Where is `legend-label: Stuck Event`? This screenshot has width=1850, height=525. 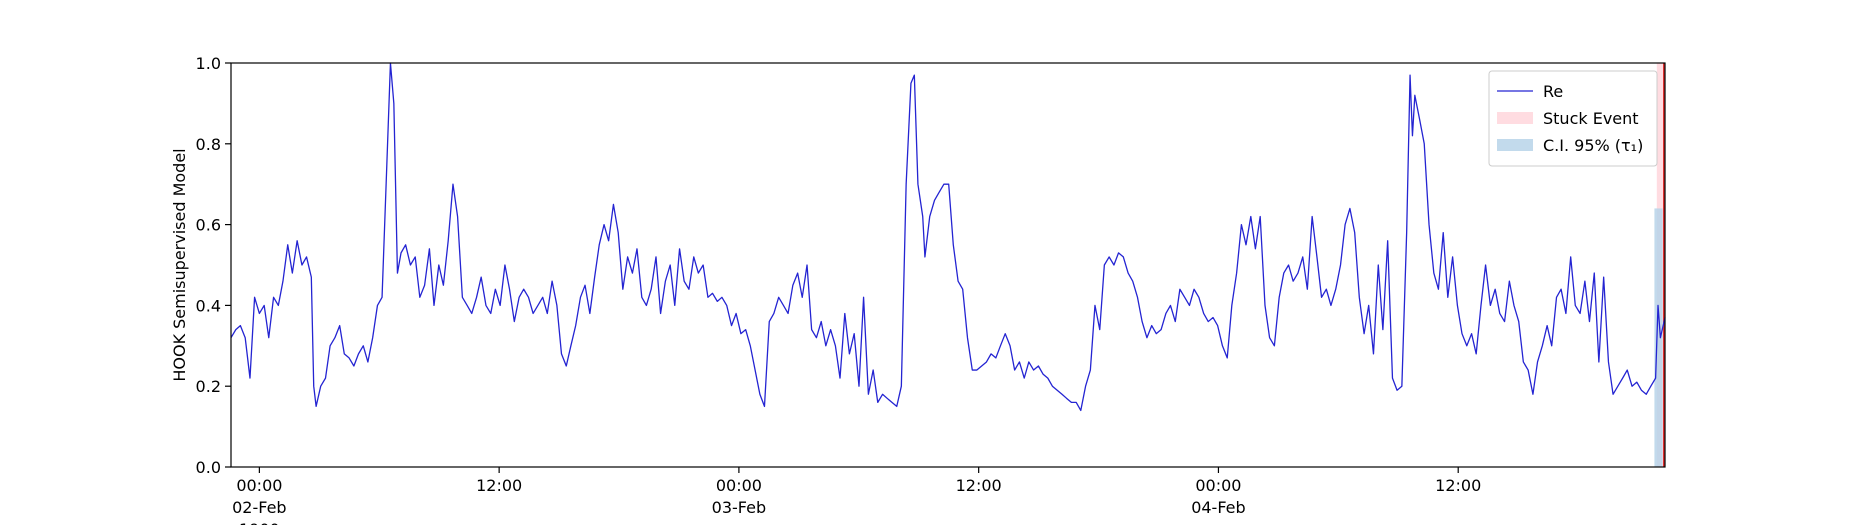 legend-label: Stuck Event is located at coordinates (1591, 118).